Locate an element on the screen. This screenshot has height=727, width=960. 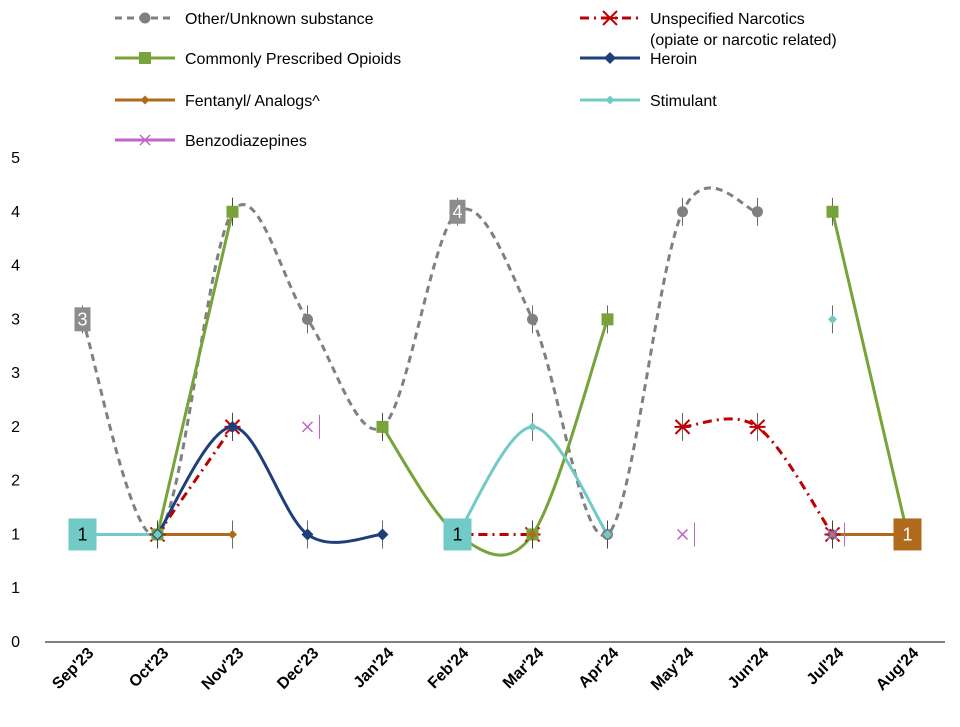
x-tick-label: Dec'23 is located at coordinates (298, 669).